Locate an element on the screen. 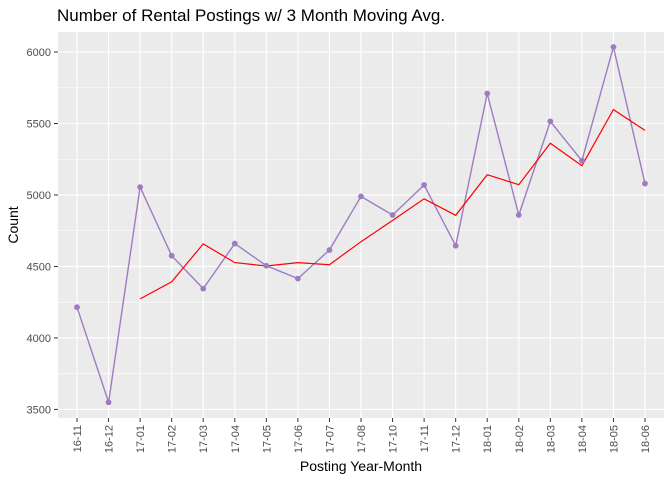 This screenshot has height=480, width=672. x-tick-label: 17-07 is located at coordinates (330, 439).